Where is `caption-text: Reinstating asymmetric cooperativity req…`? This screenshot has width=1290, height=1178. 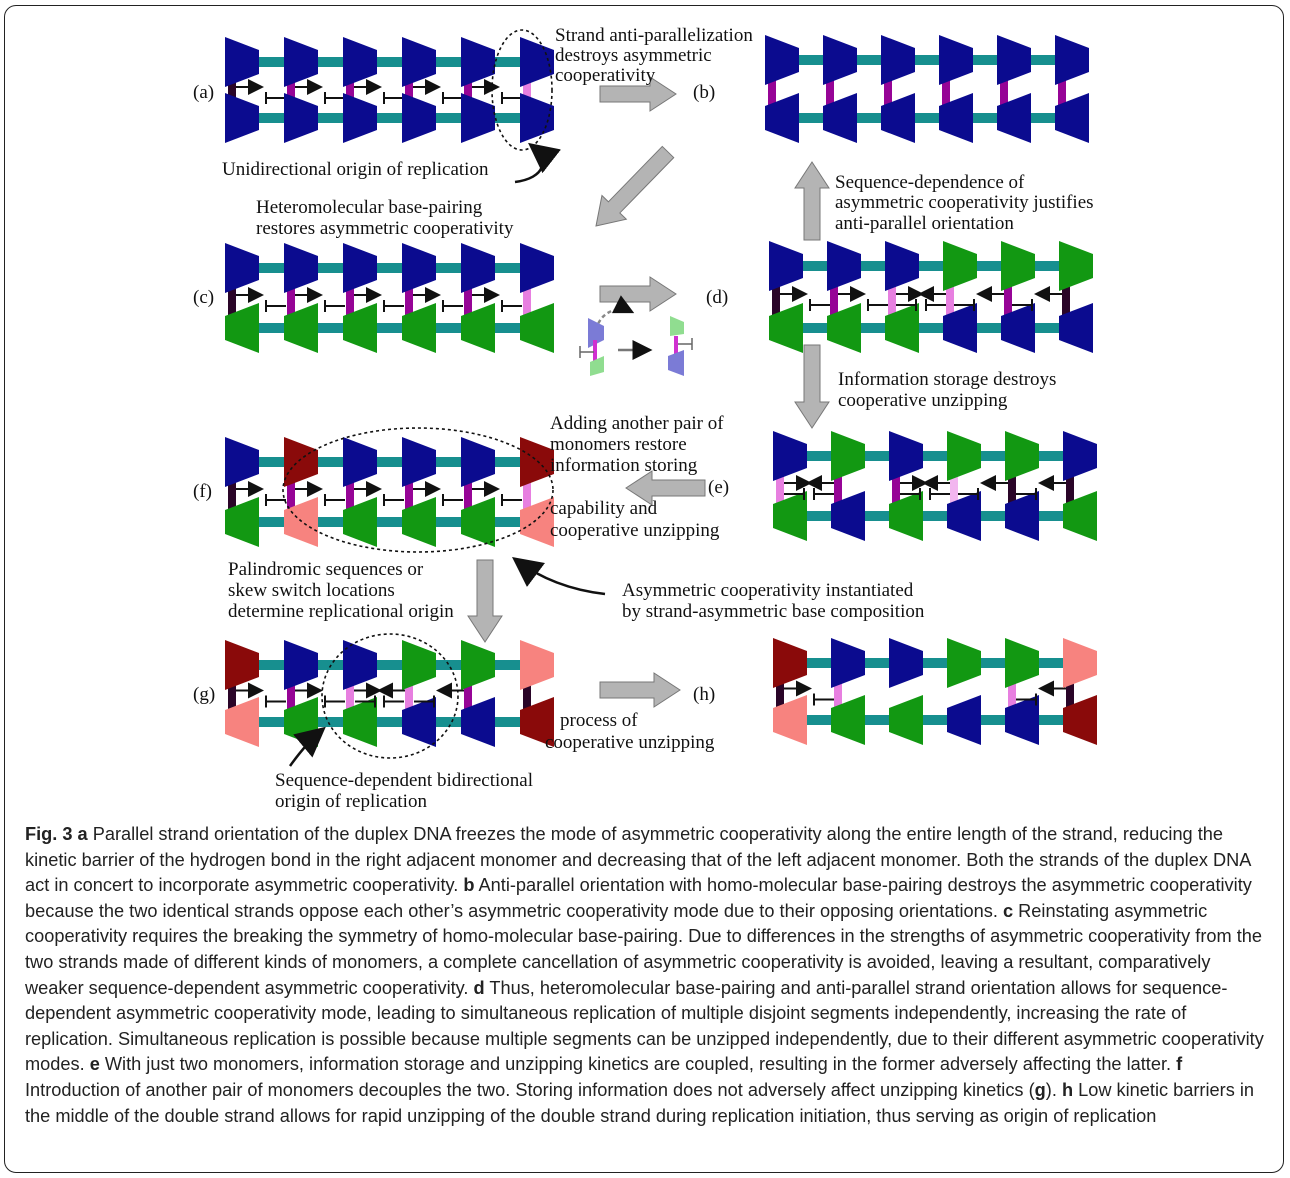 caption-text: Reinstating asymmetric cooperativity req… is located at coordinates (643, 949).